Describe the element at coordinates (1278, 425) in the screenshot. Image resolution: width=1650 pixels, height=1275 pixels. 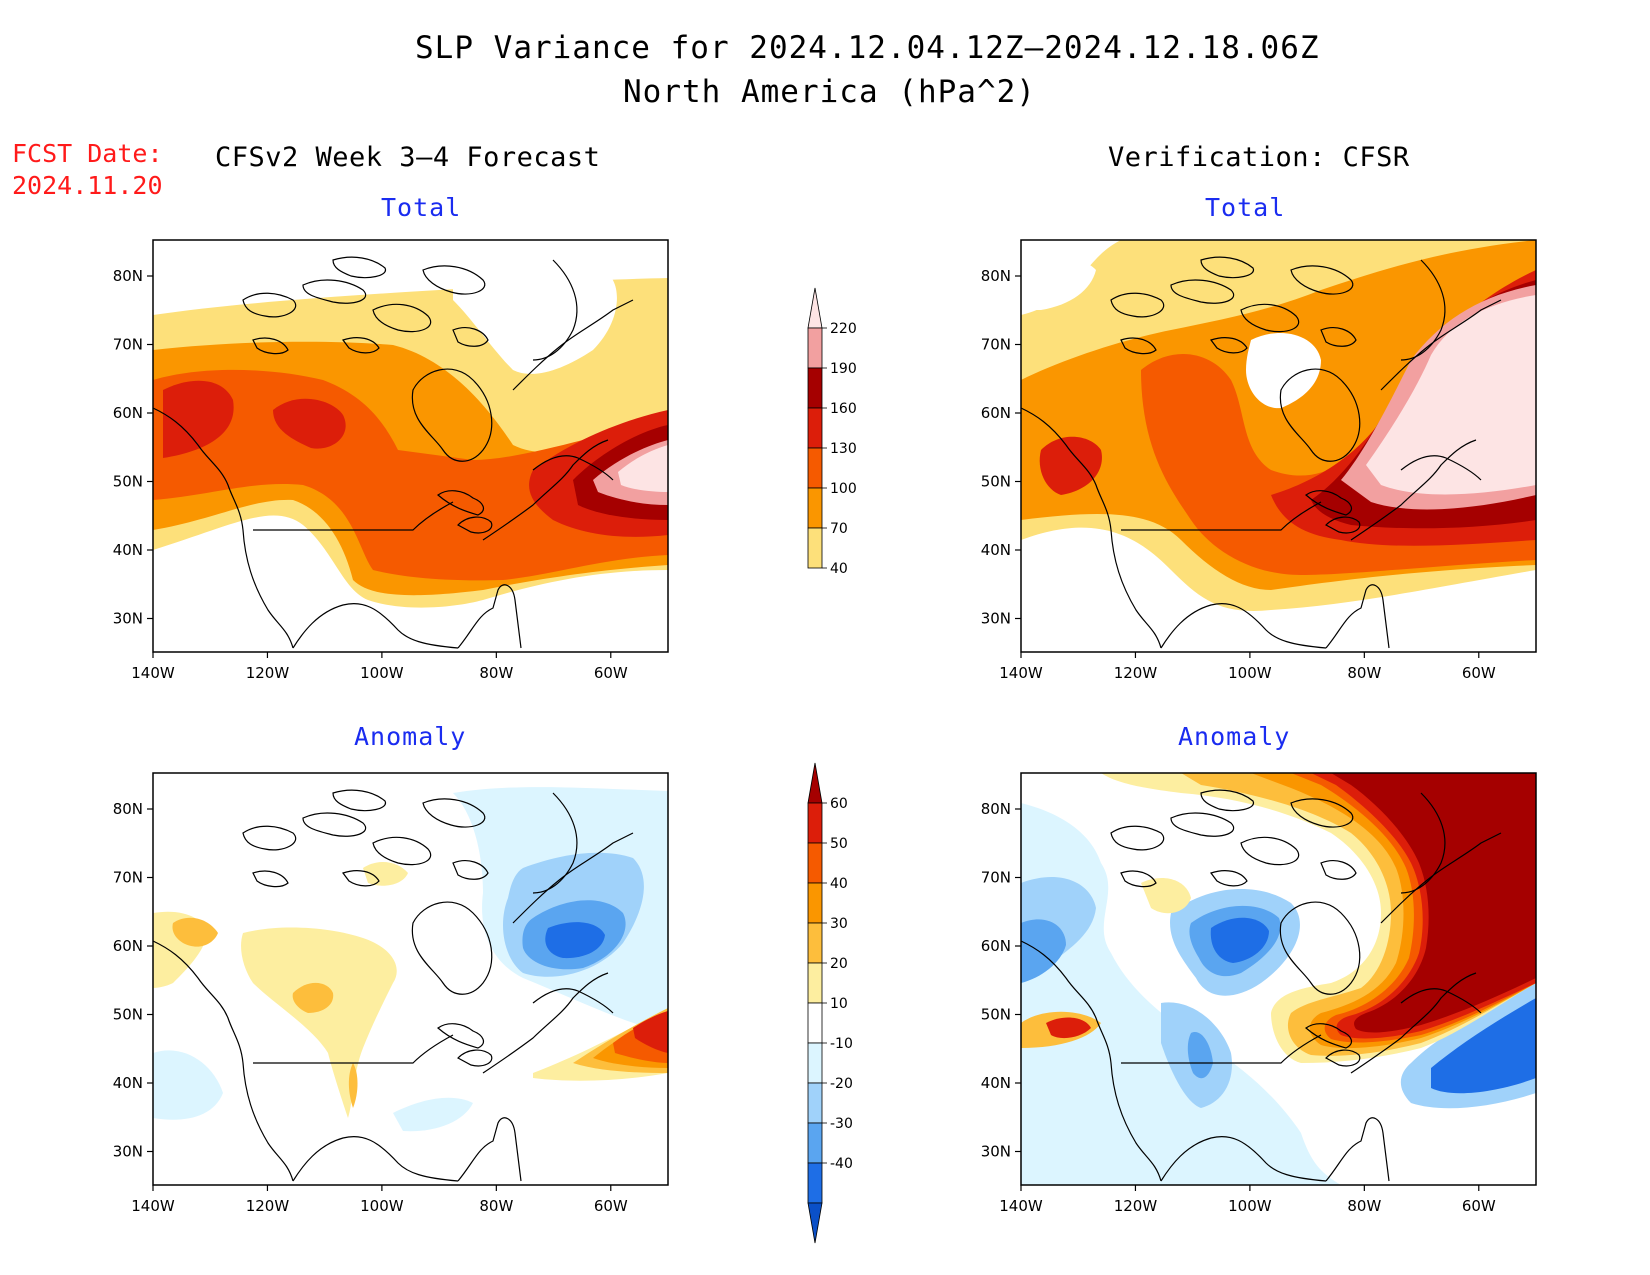
I see `verification-total-shading` at that location.